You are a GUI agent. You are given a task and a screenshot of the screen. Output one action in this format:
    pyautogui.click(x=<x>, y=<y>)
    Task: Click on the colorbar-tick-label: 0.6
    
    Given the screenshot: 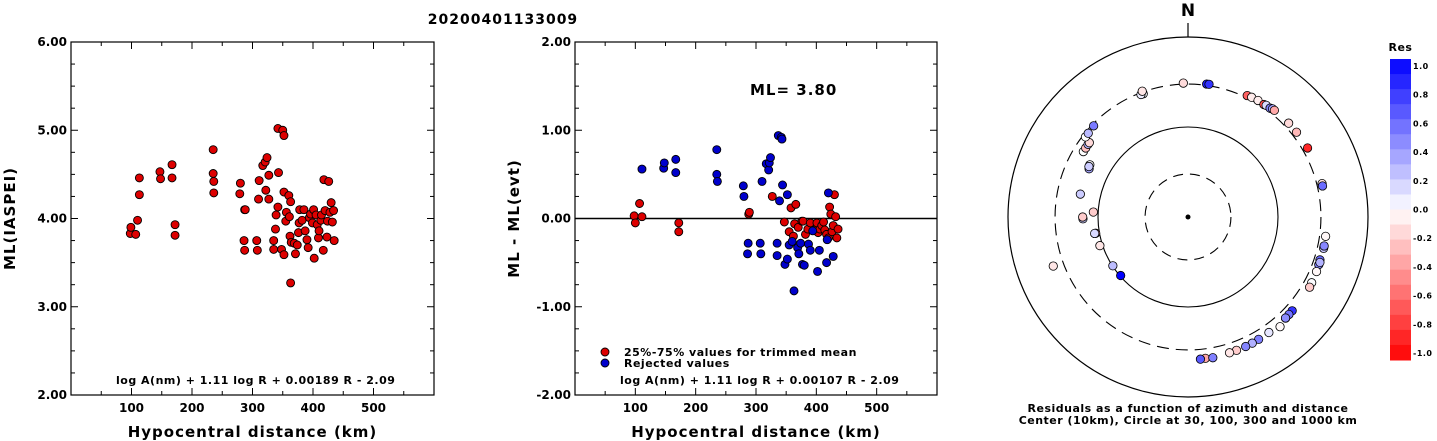 What is the action you would take?
    pyautogui.click(x=1421, y=123)
    